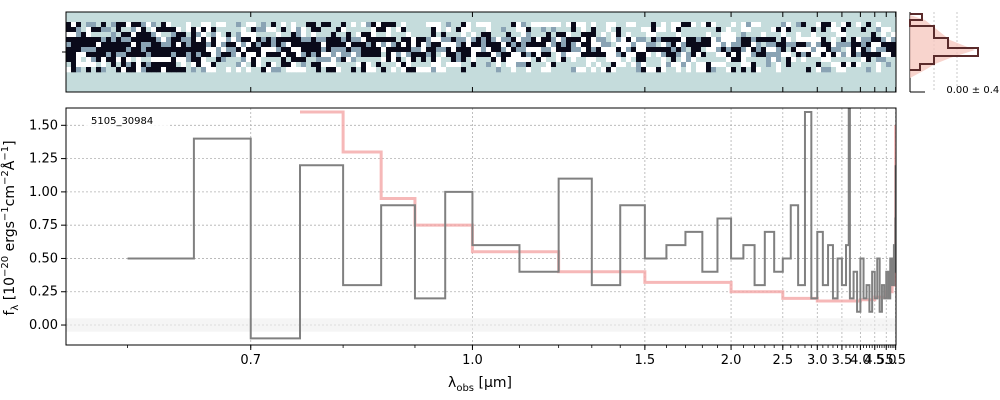 The image size is (1000, 400). I want to click on y-axis-label-text: fλ [10−20 ergs−1cm−2Å−1], so click(10, 227).